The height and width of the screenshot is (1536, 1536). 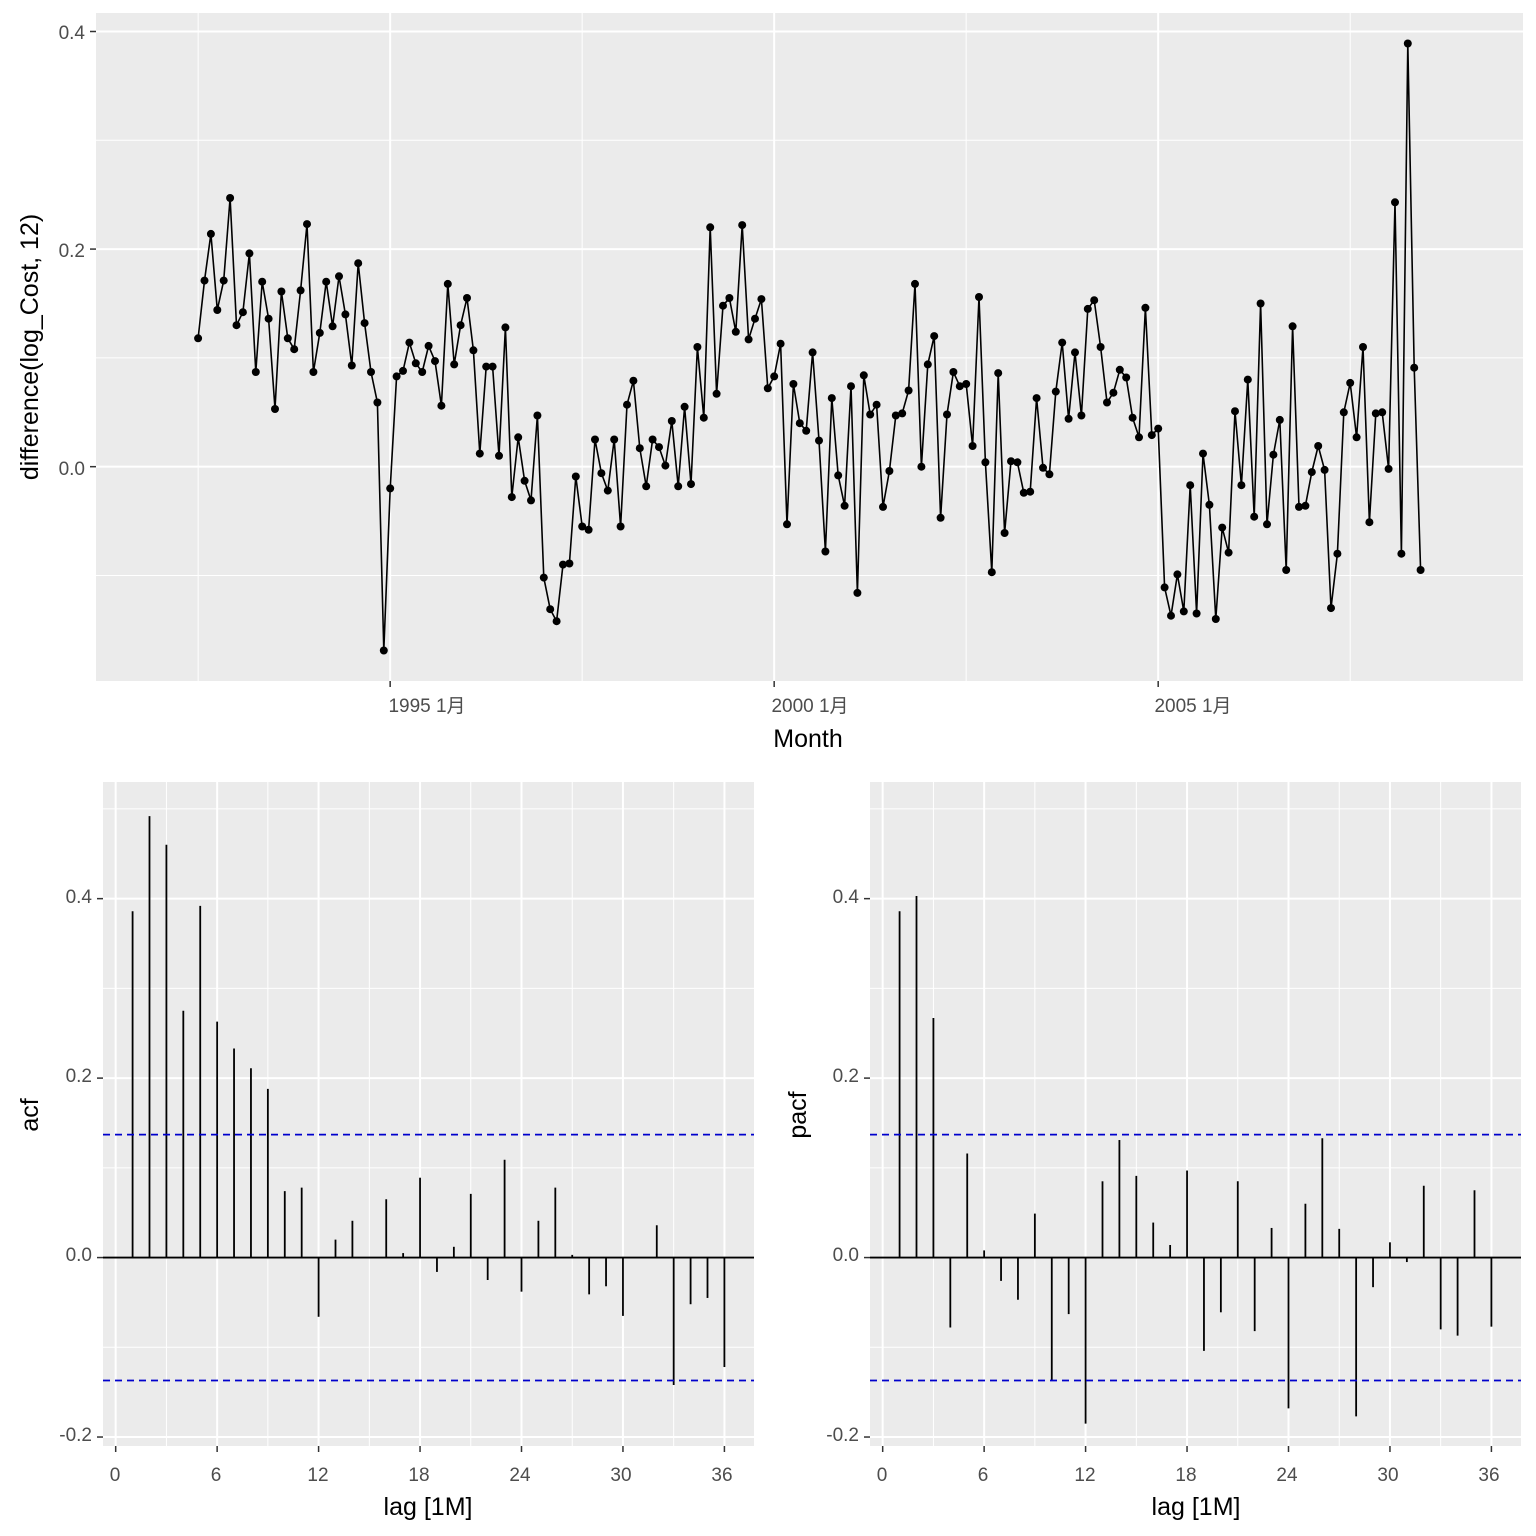 I want to click on x-tick-label: 30, so click(x=620, y=1475).